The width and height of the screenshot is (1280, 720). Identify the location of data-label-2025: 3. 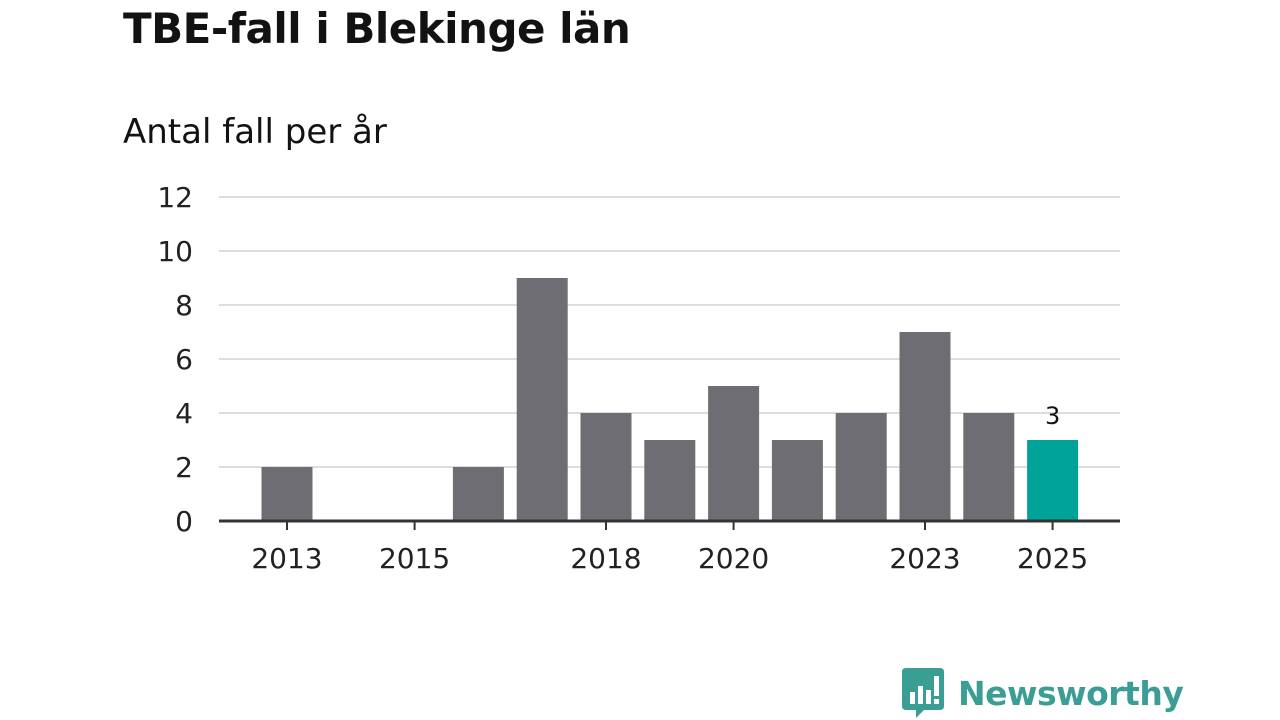
(1052, 416).